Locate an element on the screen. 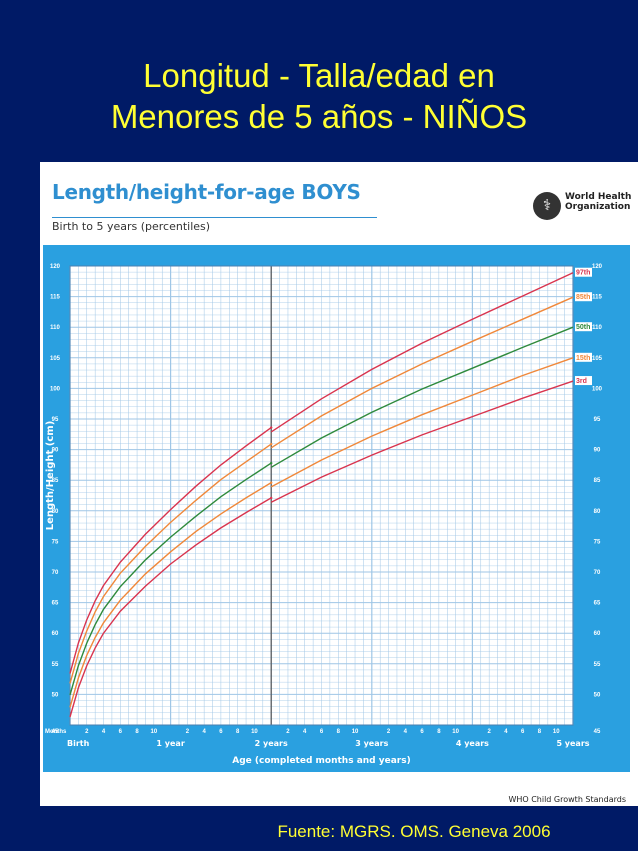 Image resolution: width=638 pixels, height=851 pixels. y-tick-label-right: 95 is located at coordinates (597, 420).